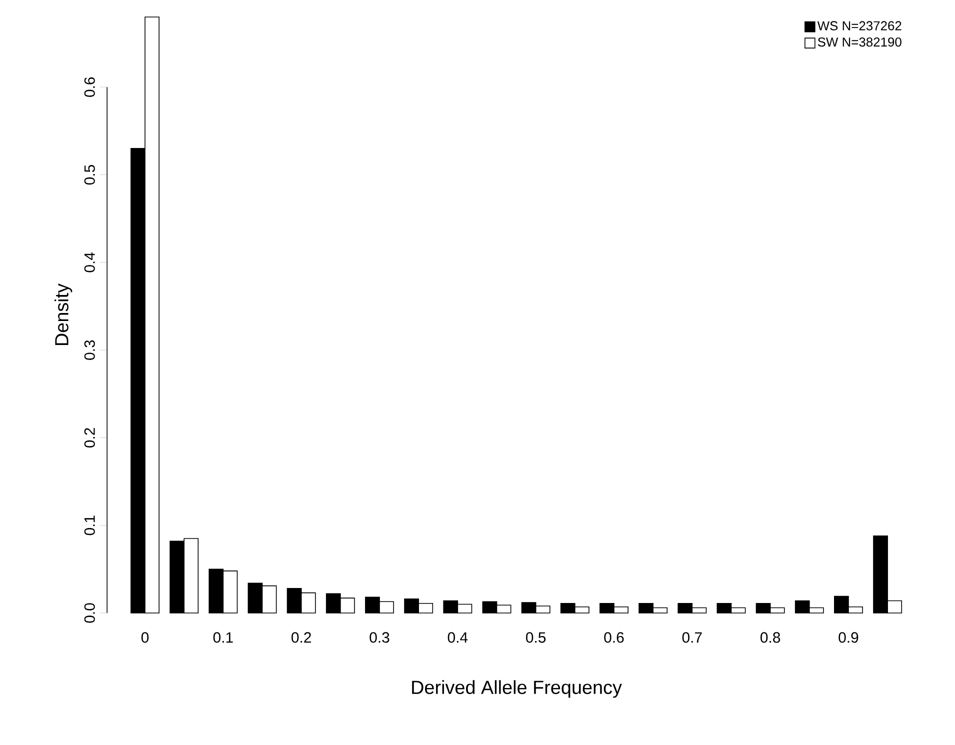 Image resolution: width=955 pixels, height=745 pixels. Describe the element at coordinates (89, 438) in the screenshot. I see `y-tick-label: 0.2` at that location.